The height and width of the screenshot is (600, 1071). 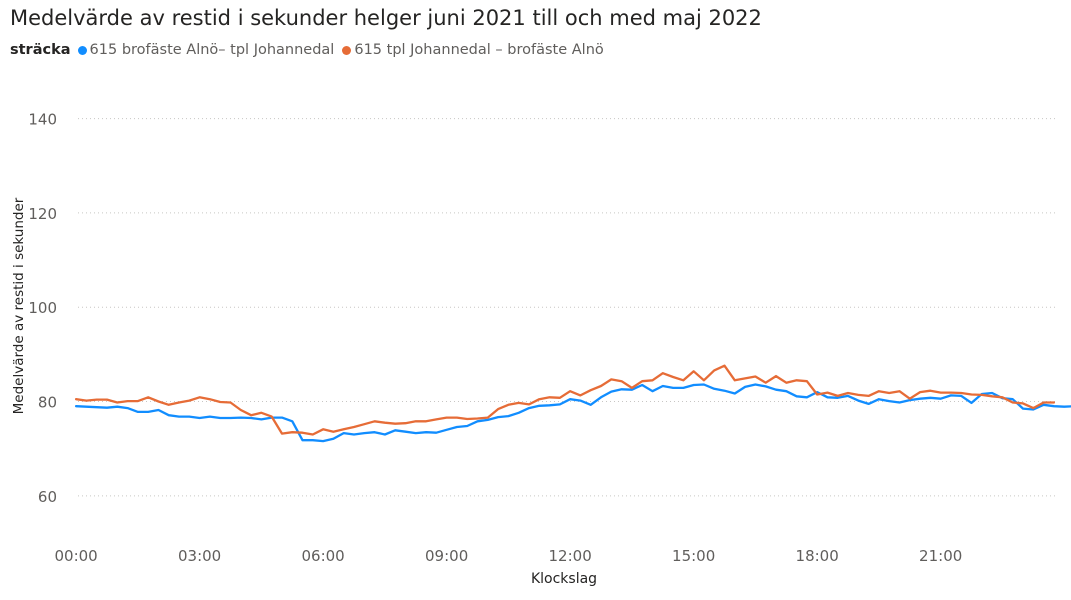 I want to click on series-lines, so click(x=572, y=403).